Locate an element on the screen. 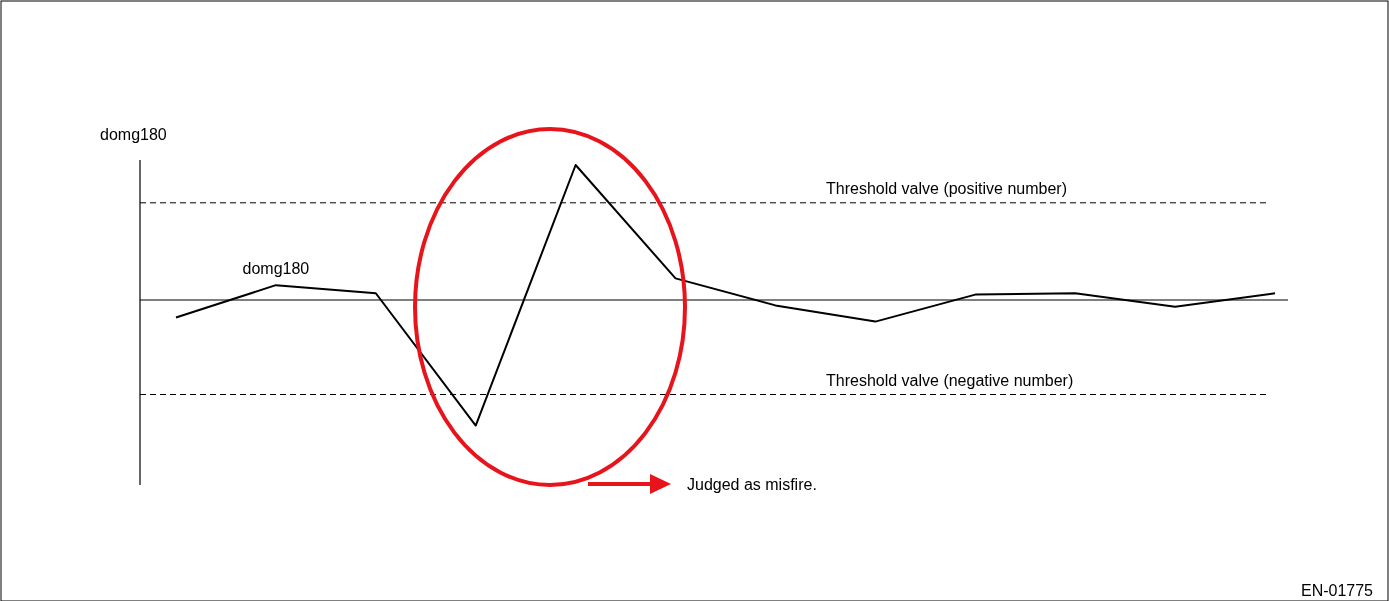  series-label: domg180 is located at coordinates (276, 269).